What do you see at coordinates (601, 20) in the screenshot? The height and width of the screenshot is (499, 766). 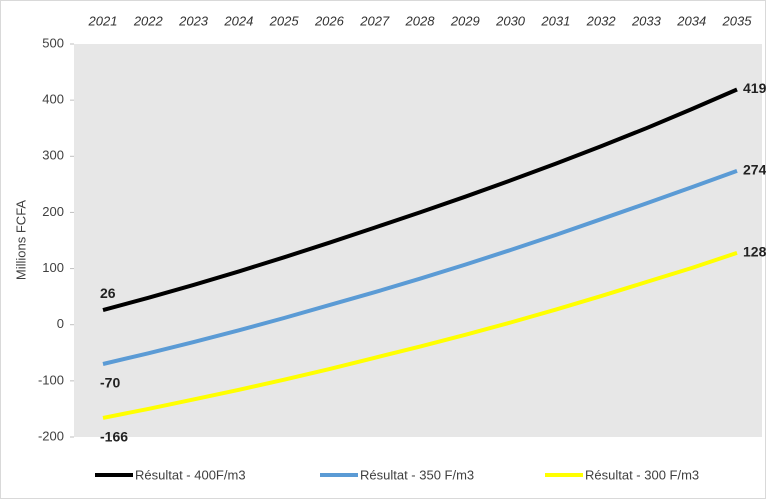 I see `x-tick-label: 2032` at bounding box center [601, 20].